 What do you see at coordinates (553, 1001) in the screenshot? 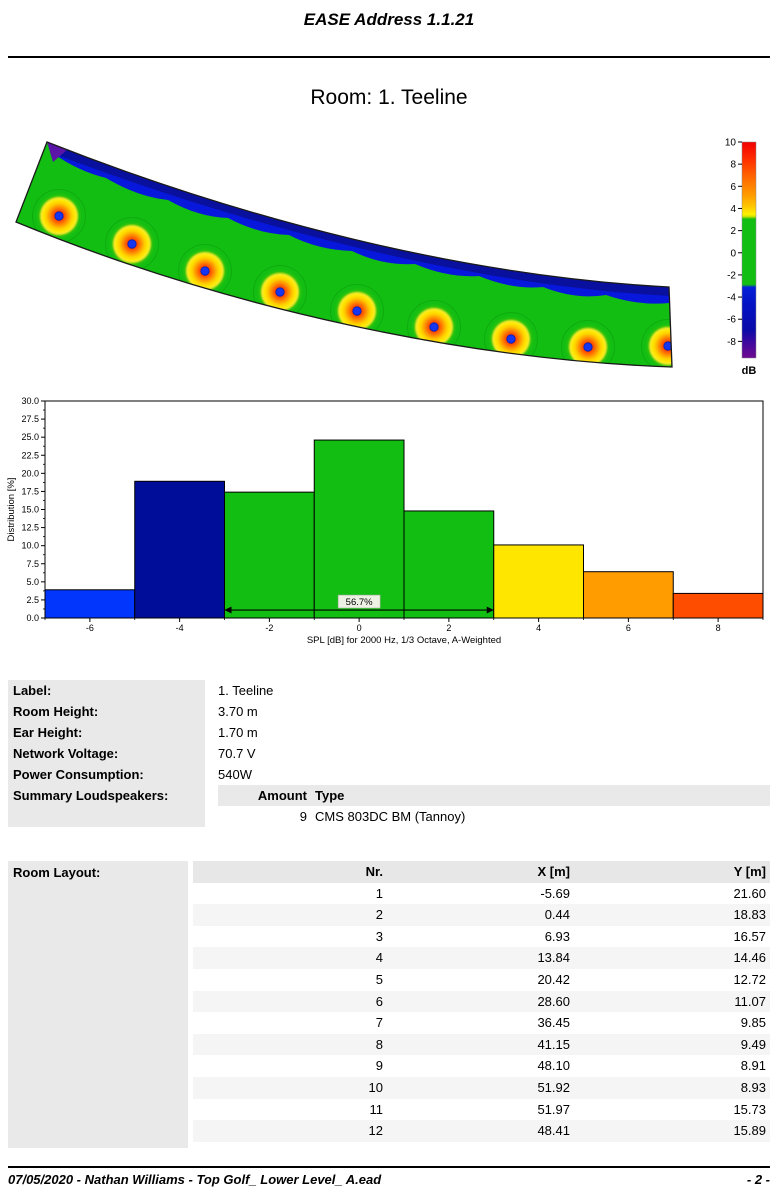
I see `speaker-x: 28.60` at bounding box center [553, 1001].